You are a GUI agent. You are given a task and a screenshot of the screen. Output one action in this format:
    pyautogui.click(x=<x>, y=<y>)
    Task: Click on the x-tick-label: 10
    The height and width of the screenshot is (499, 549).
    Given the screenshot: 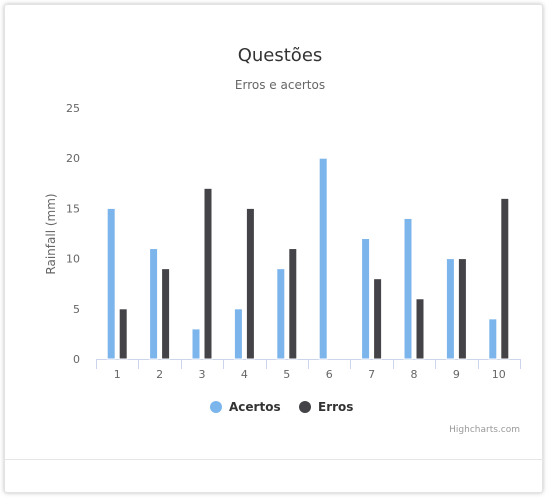 What is the action you would take?
    pyautogui.click(x=499, y=374)
    